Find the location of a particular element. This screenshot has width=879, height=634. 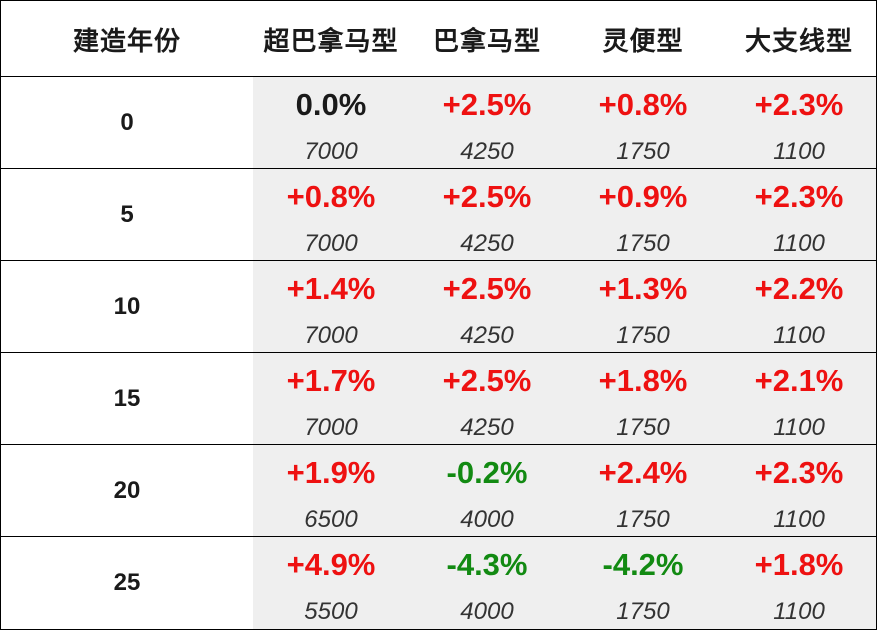

row-build-year: 5 is located at coordinates (127, 214).